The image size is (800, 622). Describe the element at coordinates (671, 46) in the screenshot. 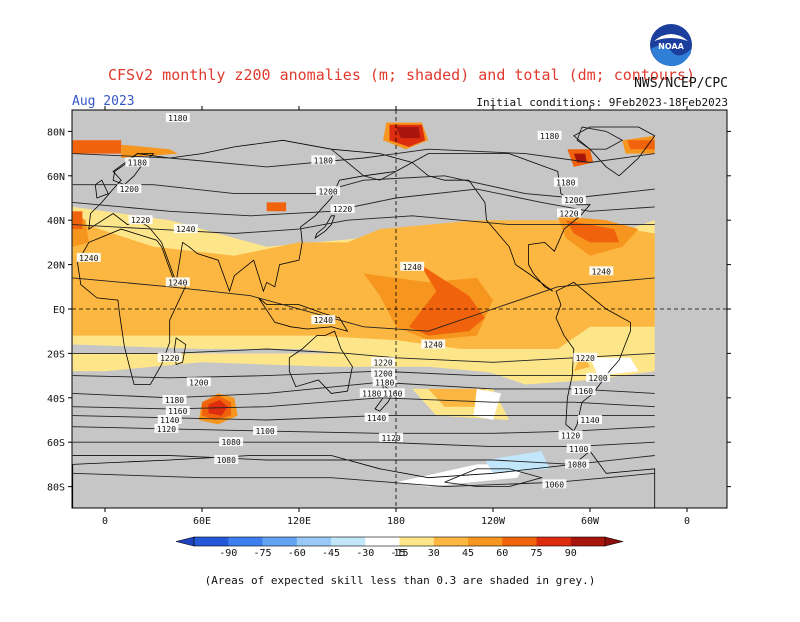

I see `svg-text: NOAA` at that location.